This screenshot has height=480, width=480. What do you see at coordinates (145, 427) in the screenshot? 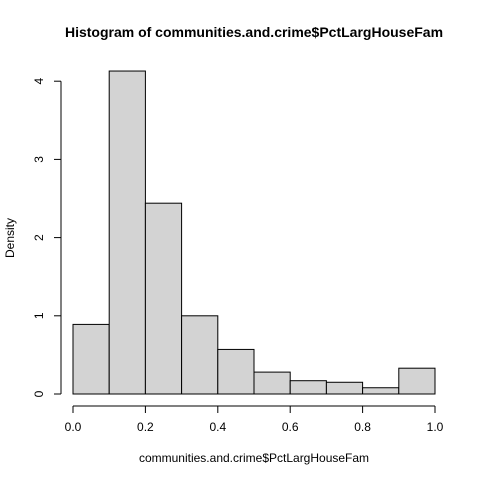
I see `x-tick-label-1: 0.2` at bounding box center [145, 427].